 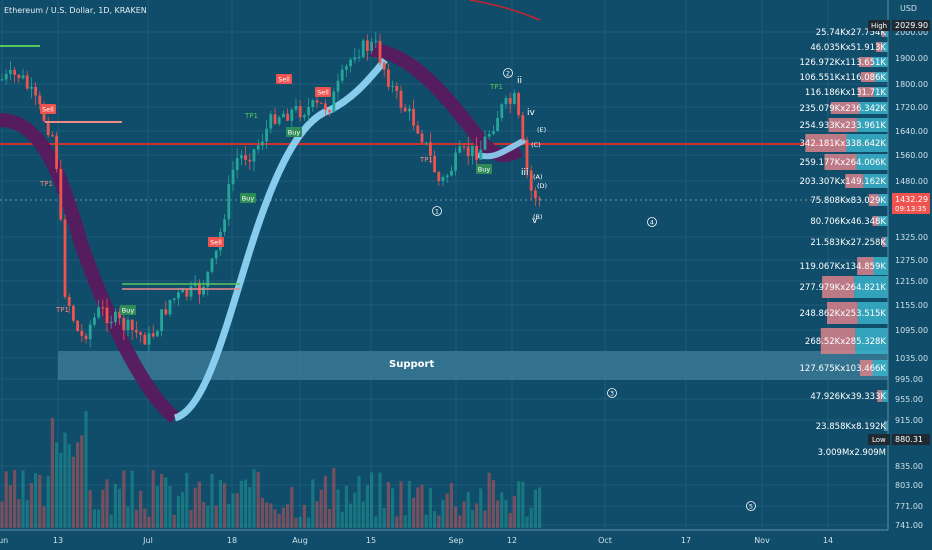 I want to click on time-tick-label: Oct, so click(x=605, y=540).